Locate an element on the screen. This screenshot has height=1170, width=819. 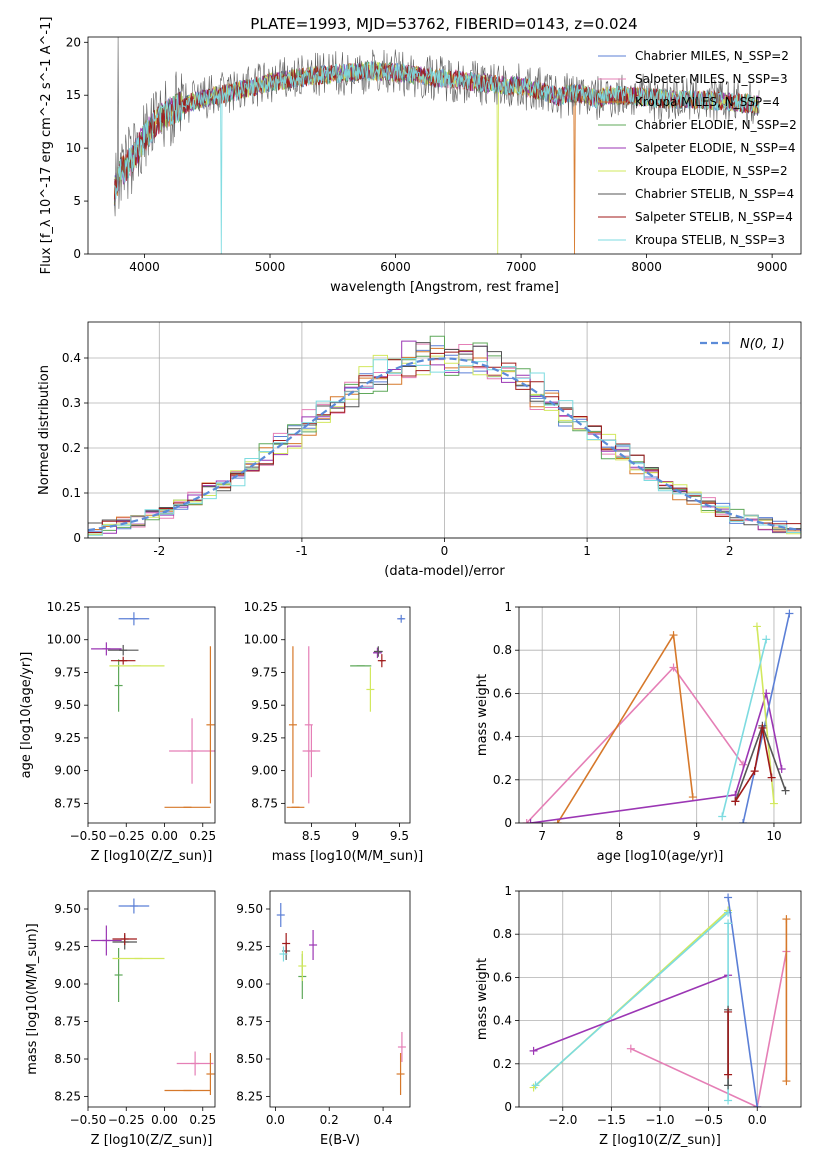
normal-curve is located at coordinates (444, 444).